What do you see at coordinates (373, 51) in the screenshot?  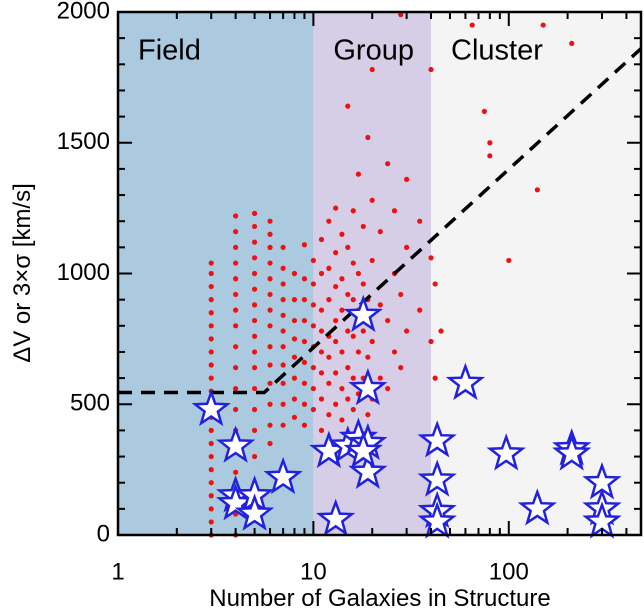 I see `region-label: Group` at bounding box center [373, 51].